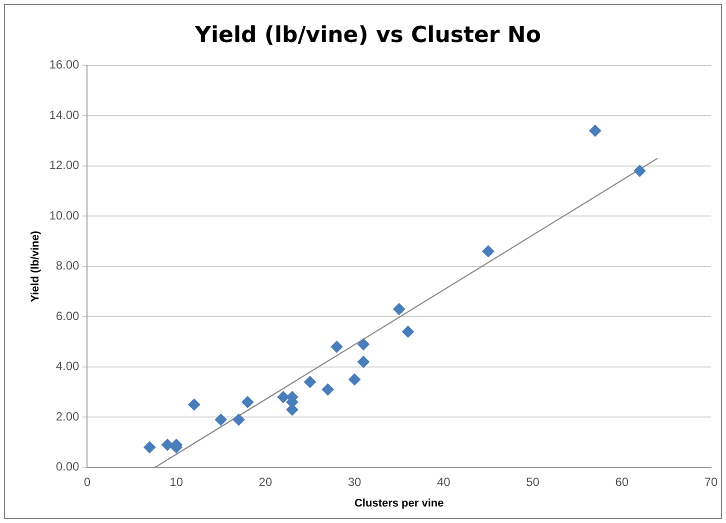 The height and width of the screenshot is (523, 726). Describe the element at coordinates (68, 315) in the screenshot. I see `y-tick-label: 6.00` at that location.